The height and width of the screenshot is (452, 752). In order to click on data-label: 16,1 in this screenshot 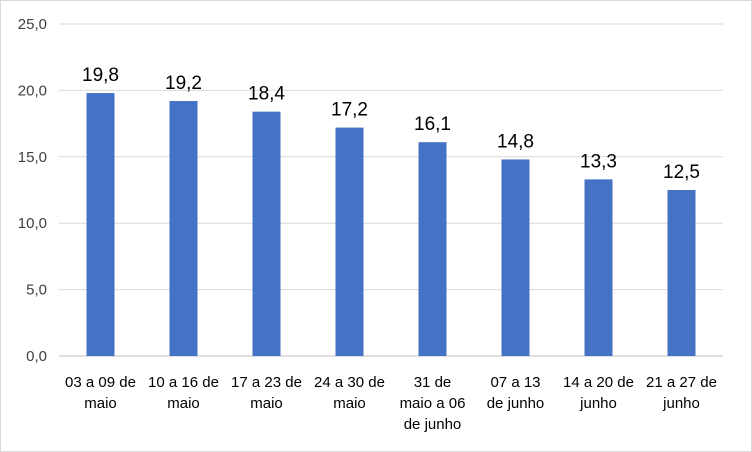, I will do `click(432, 124)`.